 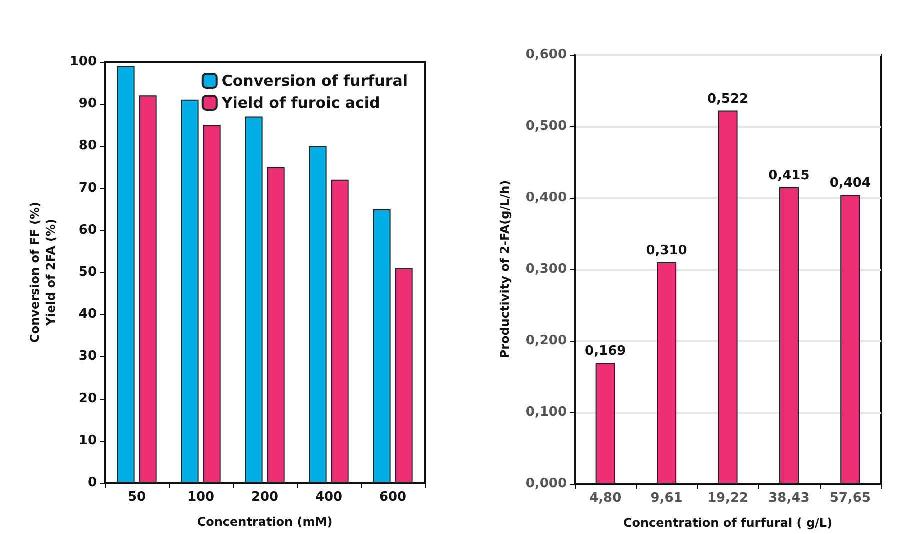 What do you see at coordinates (300, 103) in the screenshot?
I see `legend-label: Yield of furoic acid` at bounding box center [300, 103].